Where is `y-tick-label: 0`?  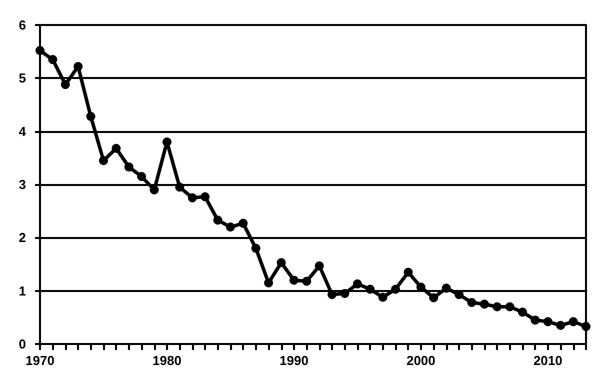
y-tick-label: 0 is located at coordinates (22, 344).